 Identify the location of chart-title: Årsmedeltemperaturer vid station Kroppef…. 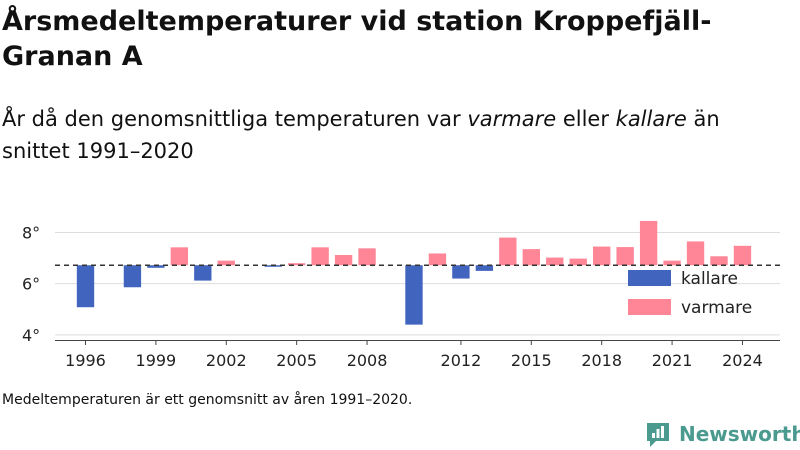
(357, 39).